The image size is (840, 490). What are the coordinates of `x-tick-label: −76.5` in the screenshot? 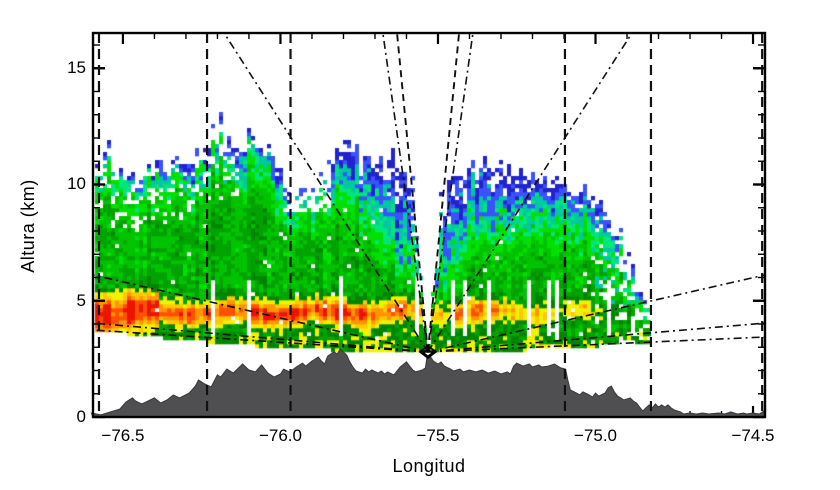 It's located at (123, 435).